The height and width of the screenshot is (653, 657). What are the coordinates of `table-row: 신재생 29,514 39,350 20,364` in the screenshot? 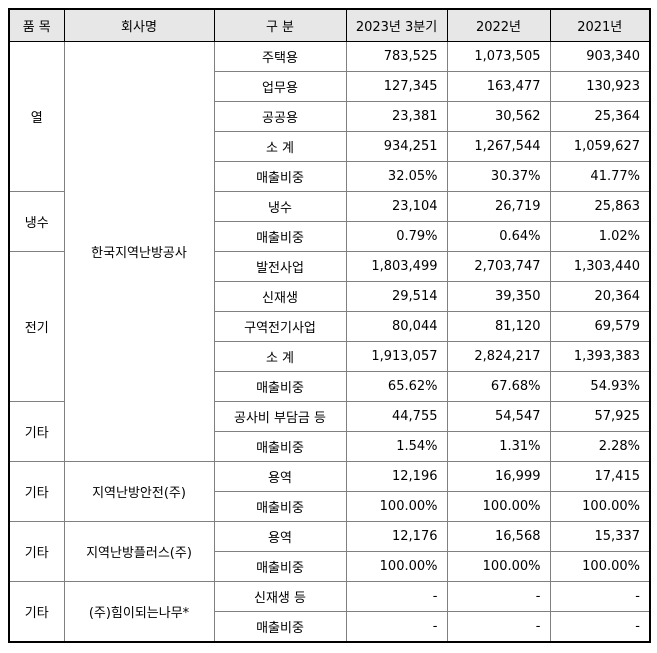 It's located at (330, 296).